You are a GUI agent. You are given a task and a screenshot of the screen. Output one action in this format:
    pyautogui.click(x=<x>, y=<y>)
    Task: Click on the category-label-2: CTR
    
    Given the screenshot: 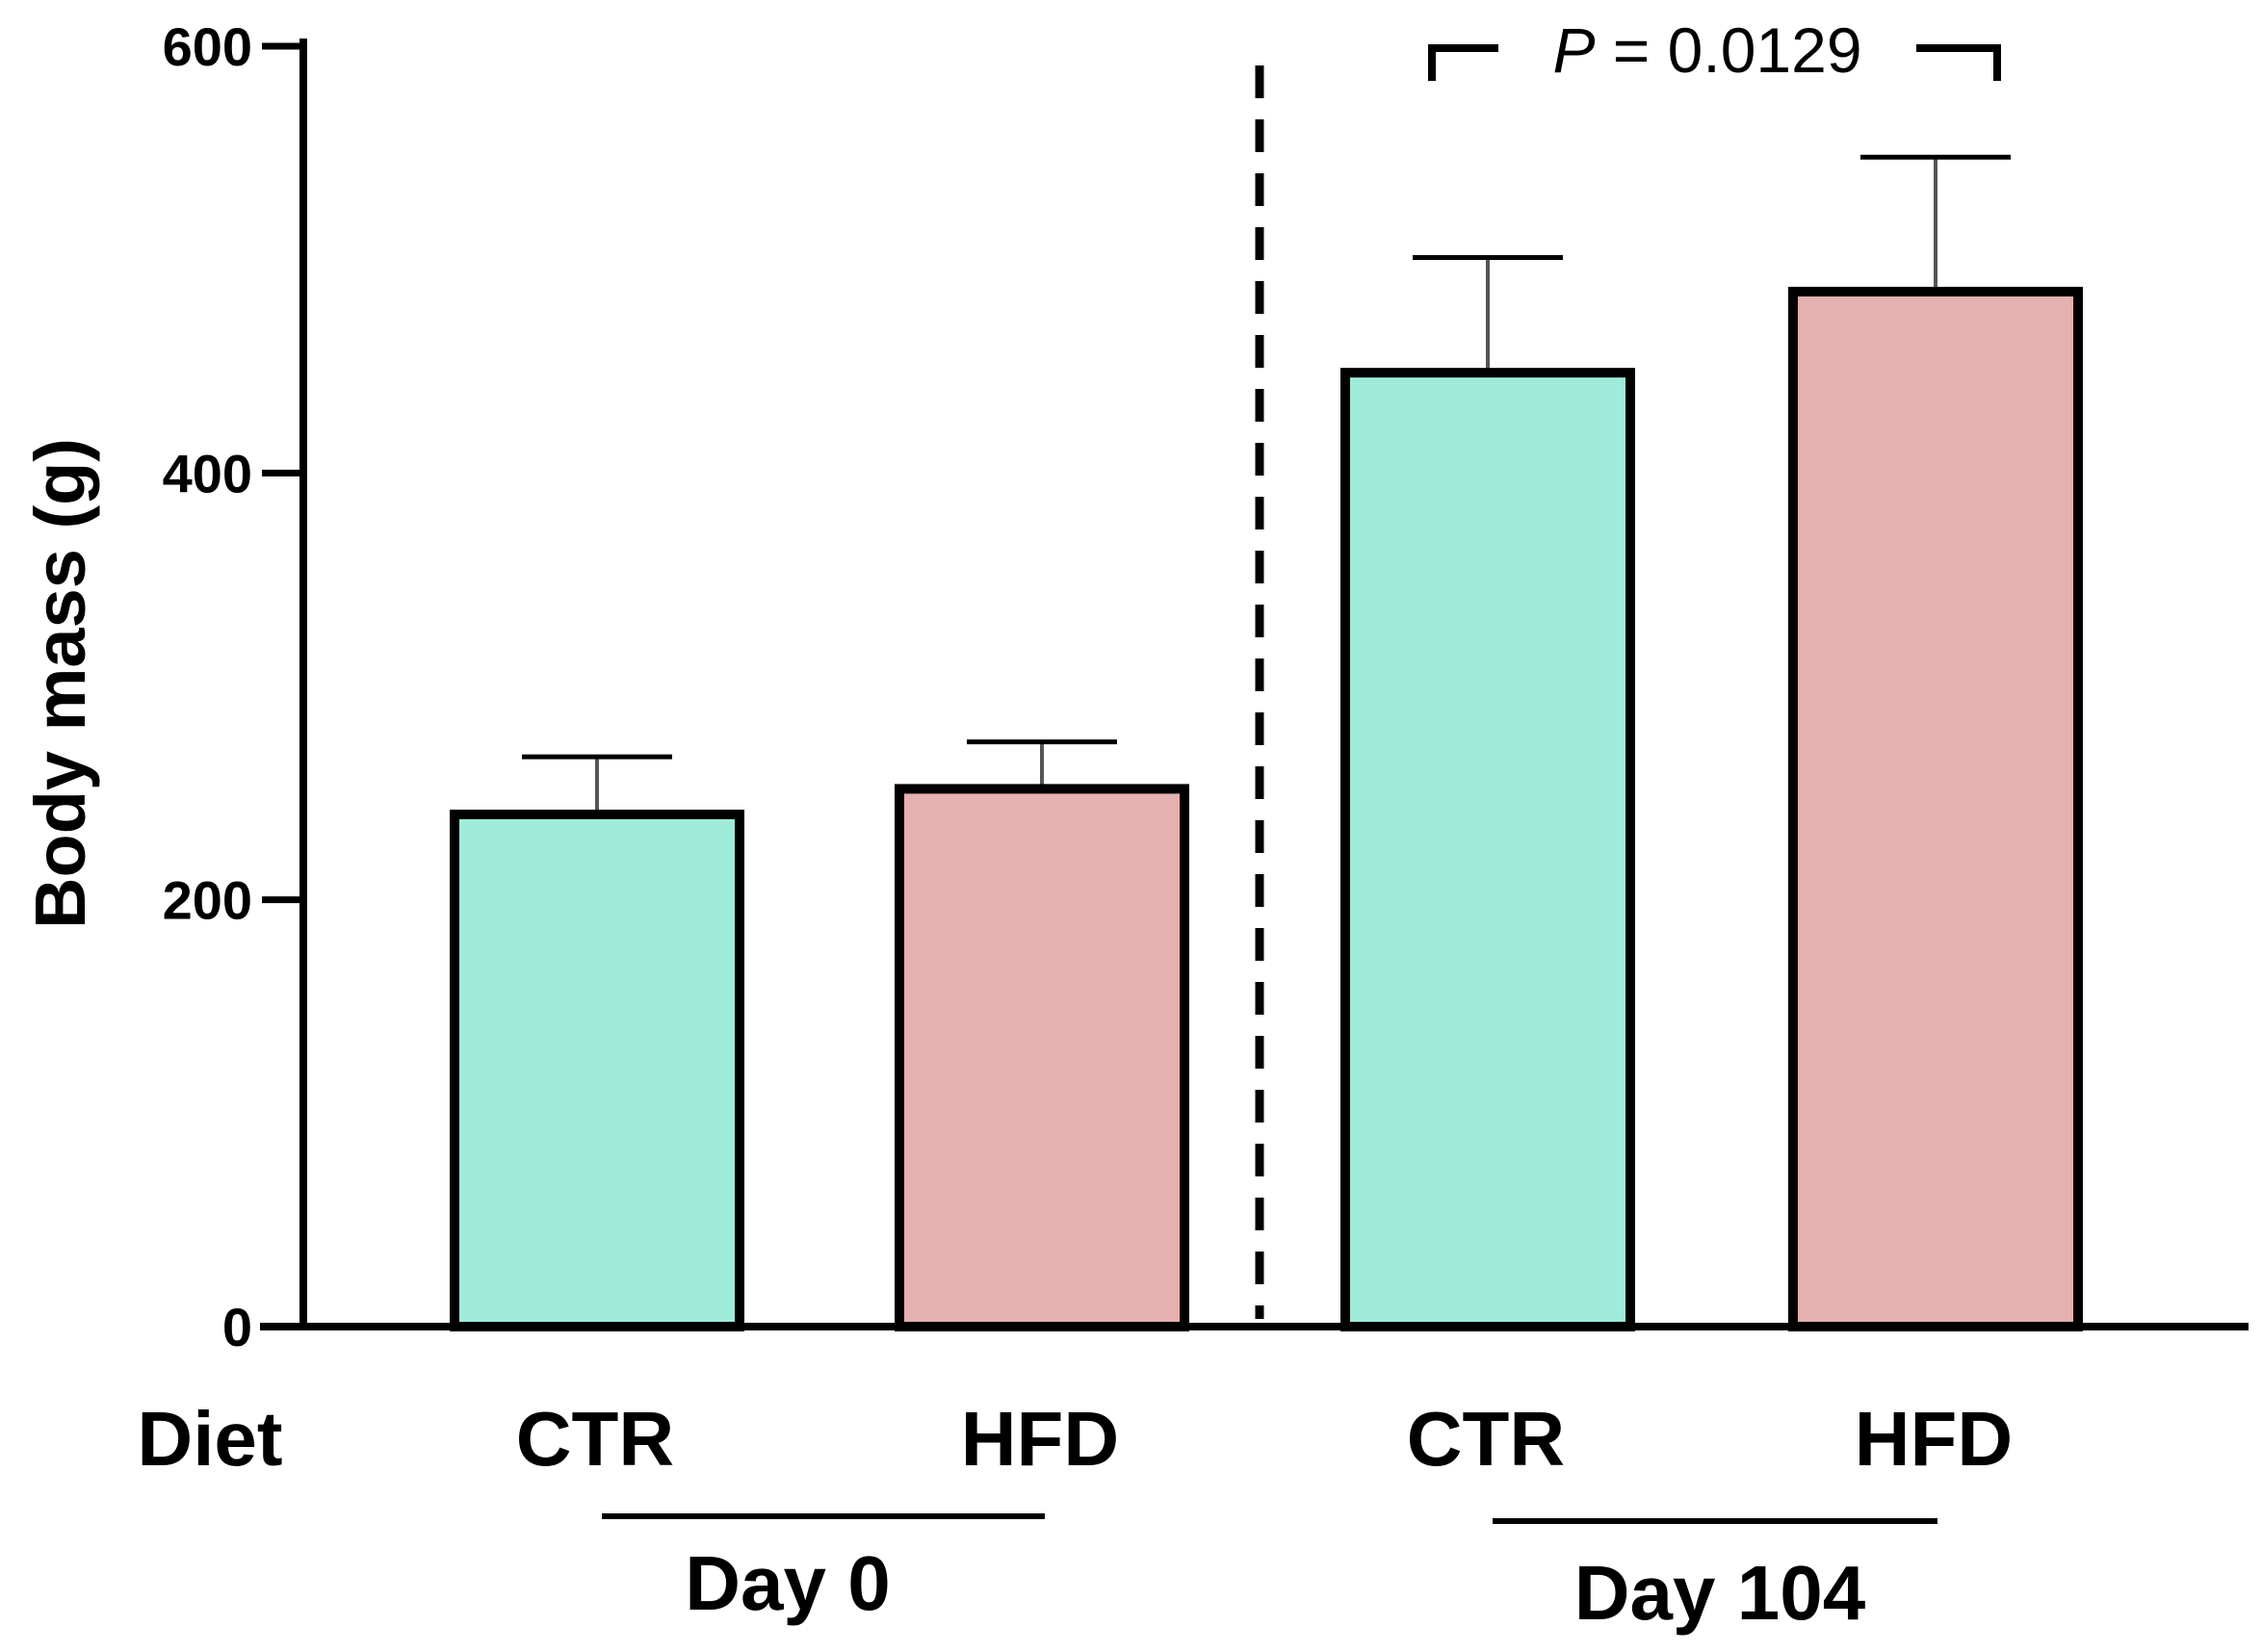 What is the action you would take?
    pyautogui.click(x=1486, y=1439)
    